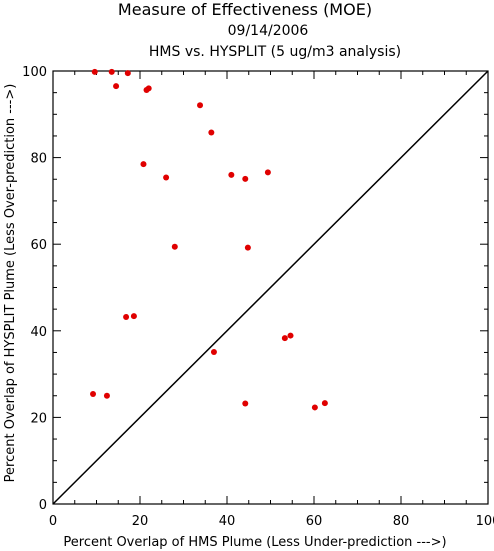  I want to click on x-tick-label: 0, so click(53, 521).